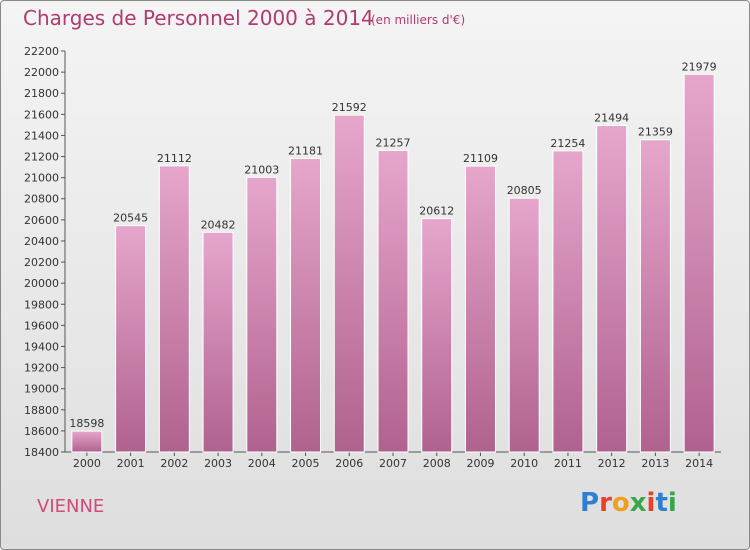 Image resolution: width=750 pixels, height=550 pixels. What do you see at coordinates (524, 190) in the screenshot?
I see `data-label: 20805` at bounding box center [524, 190].